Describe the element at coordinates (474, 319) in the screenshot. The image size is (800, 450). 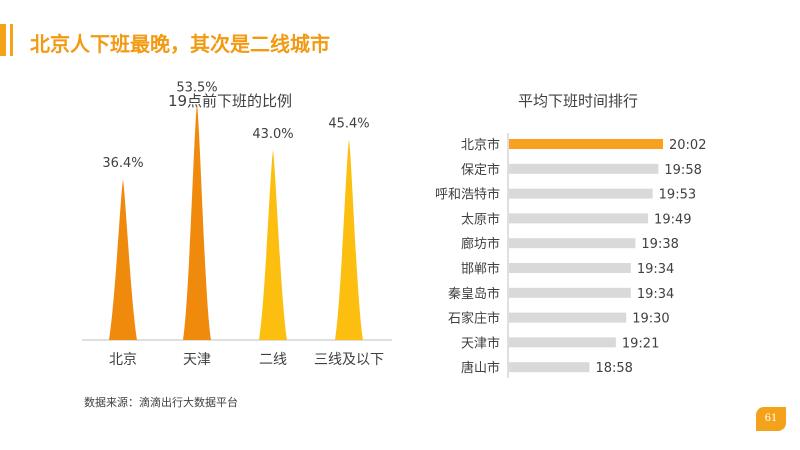
I see `rank-city-label: 石家庄市` at that location.